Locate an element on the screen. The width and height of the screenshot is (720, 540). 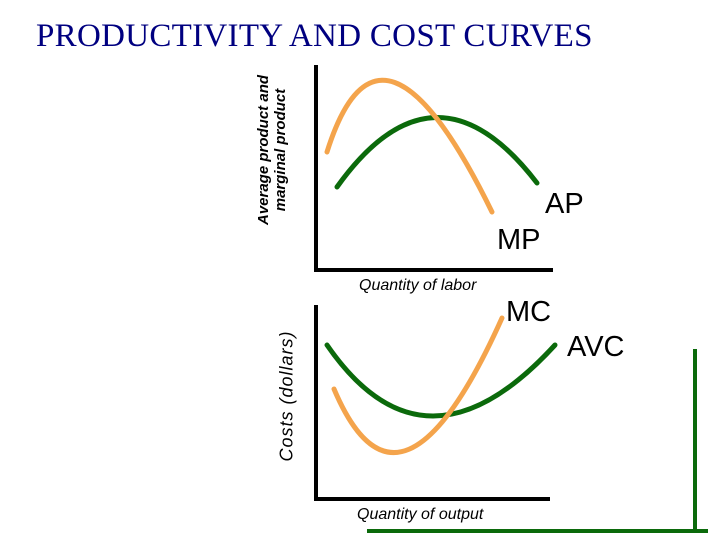
avc-curve is located at coordinates (441, 380).